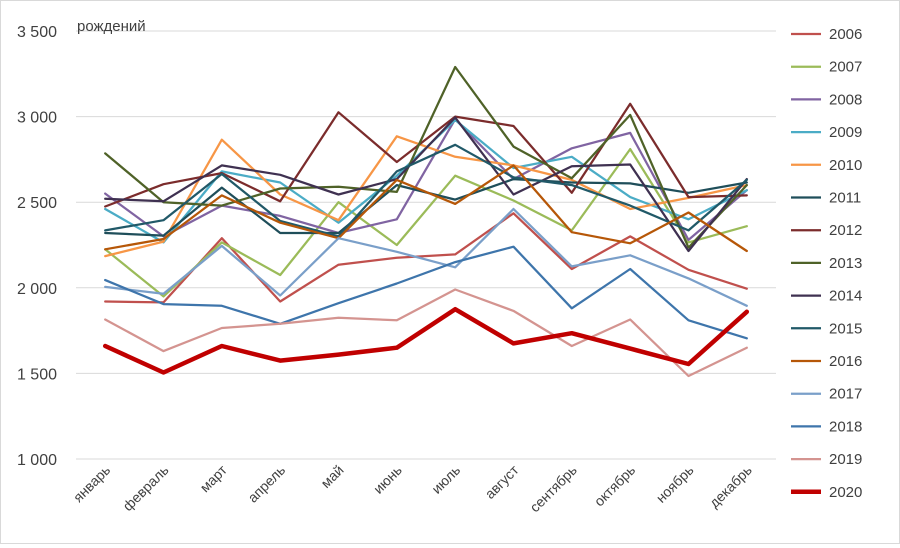 This screenshot has height=548, width=900. I want to click on legend-label-2013: 2013, so click(845, 263).